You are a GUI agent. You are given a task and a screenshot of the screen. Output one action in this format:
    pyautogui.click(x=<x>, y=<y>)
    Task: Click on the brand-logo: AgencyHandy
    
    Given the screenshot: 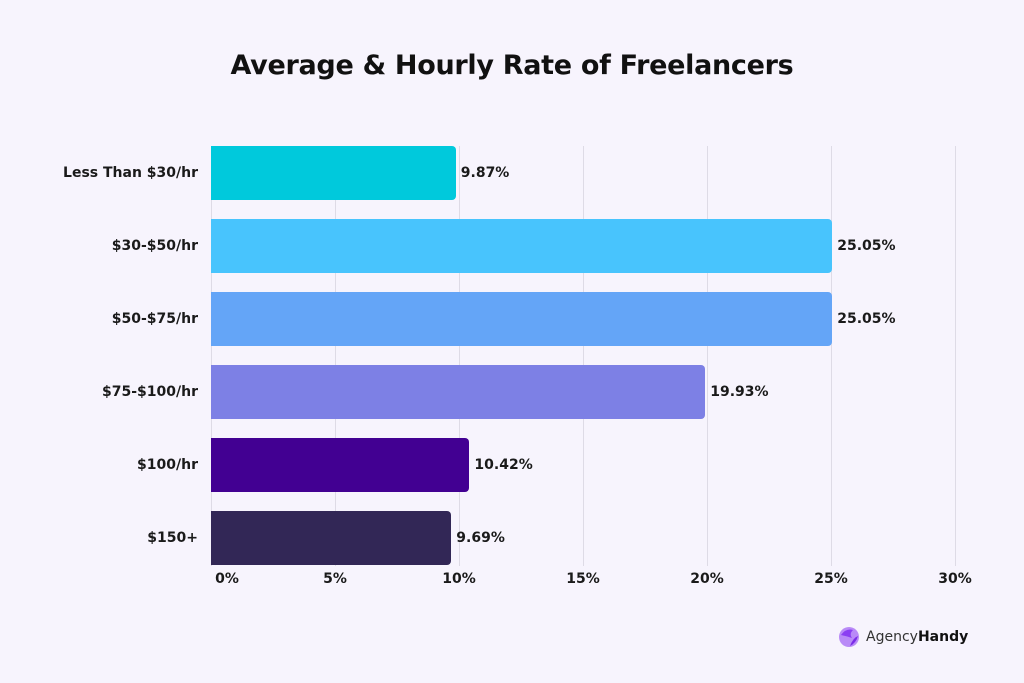 What is the action you would take?
    pyautogui.click(x=903, y=637)
    